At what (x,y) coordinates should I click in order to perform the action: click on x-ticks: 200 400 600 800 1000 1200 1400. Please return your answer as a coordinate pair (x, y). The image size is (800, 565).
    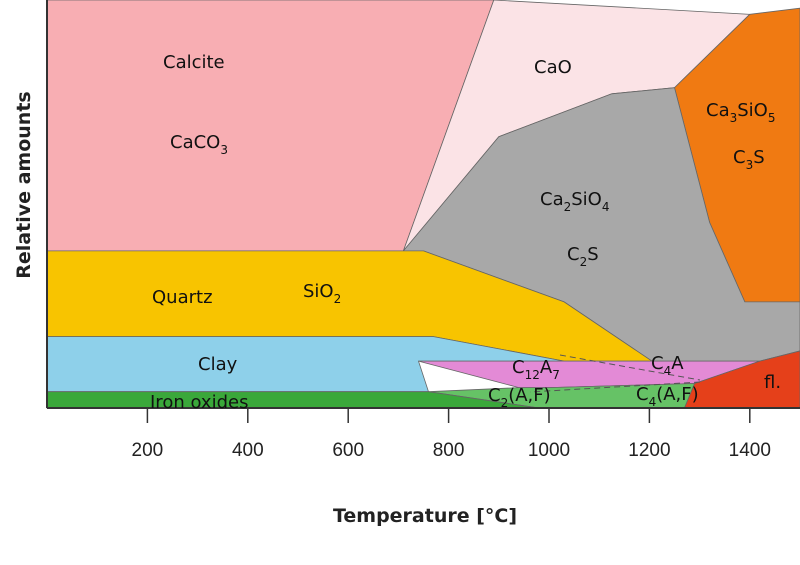
    Looking at the image, I should click on (451, 434).